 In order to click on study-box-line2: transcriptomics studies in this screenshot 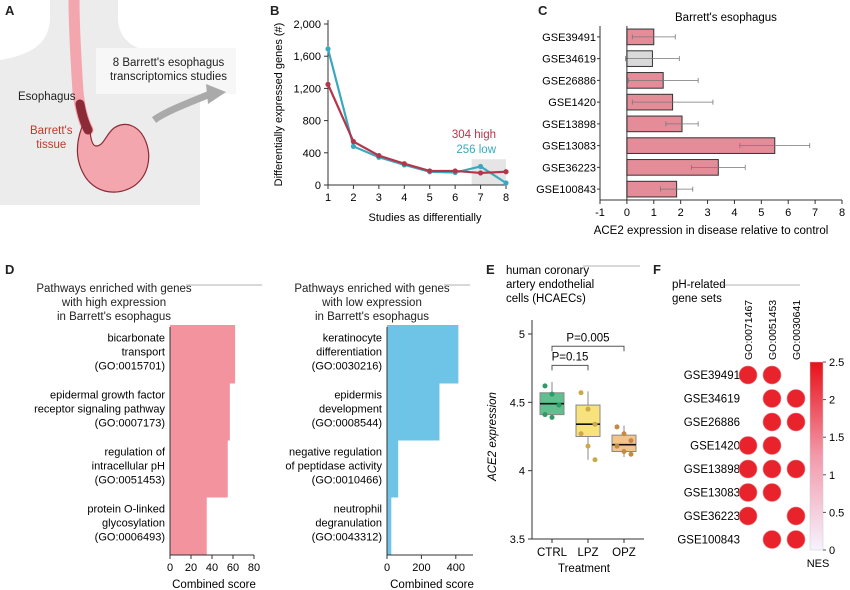, I will do `click(168, 77)`.